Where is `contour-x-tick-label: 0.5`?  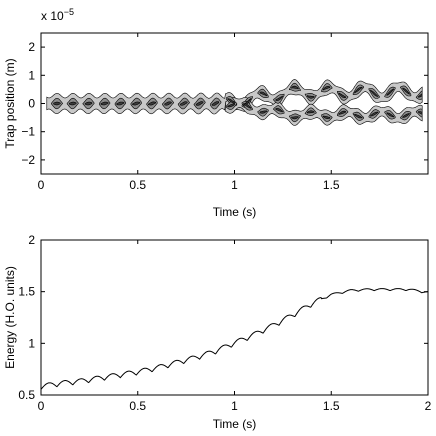
contour-x-tick-label: 0.5 is located at coordinates (137, 185).